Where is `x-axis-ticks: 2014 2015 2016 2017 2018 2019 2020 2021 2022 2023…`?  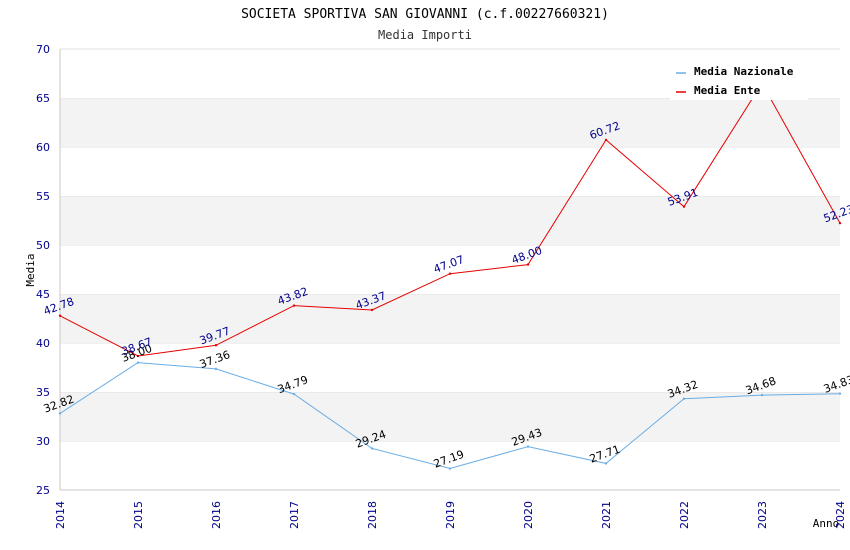 x-axis-ticks: 2014 2015 2016 2017 2018 2019 2020 2021 2022 2023… is located at coordinates (450, 515).